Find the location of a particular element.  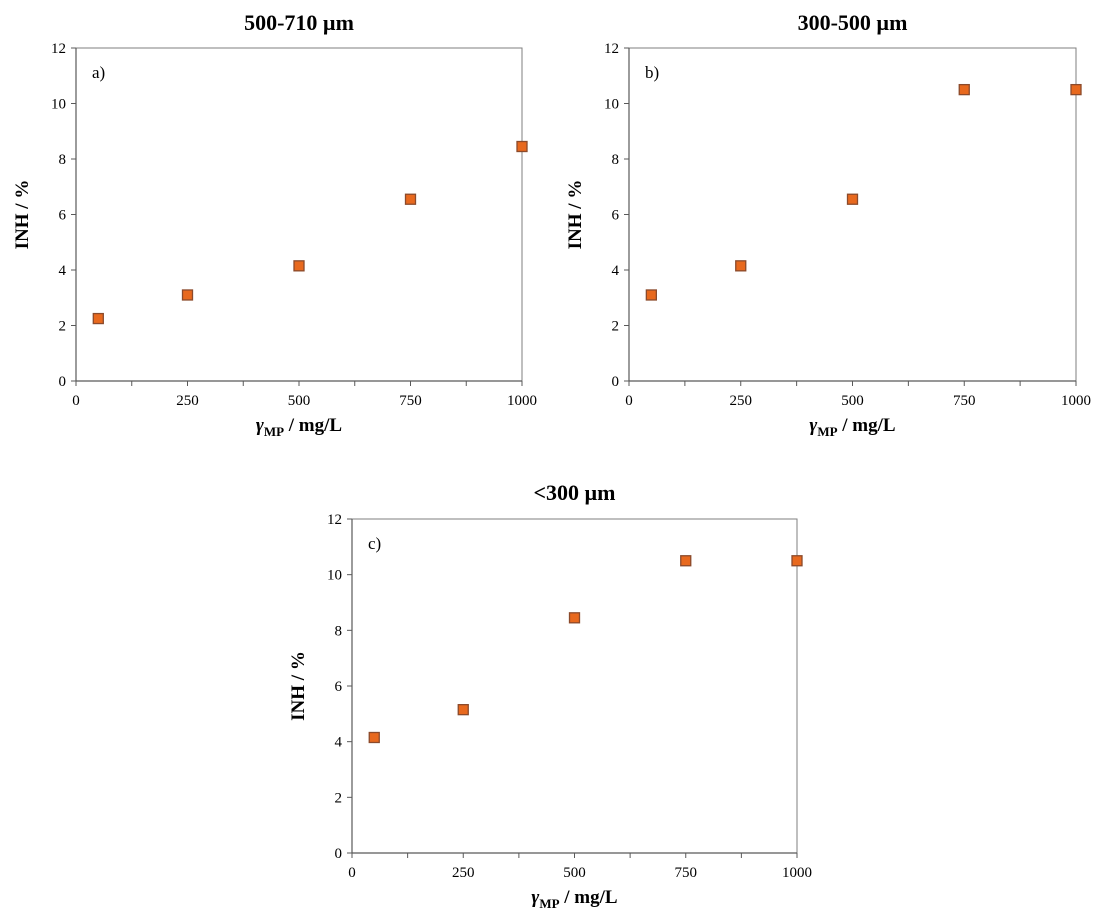

panel-label: c) is located at coordinates (374, 543).